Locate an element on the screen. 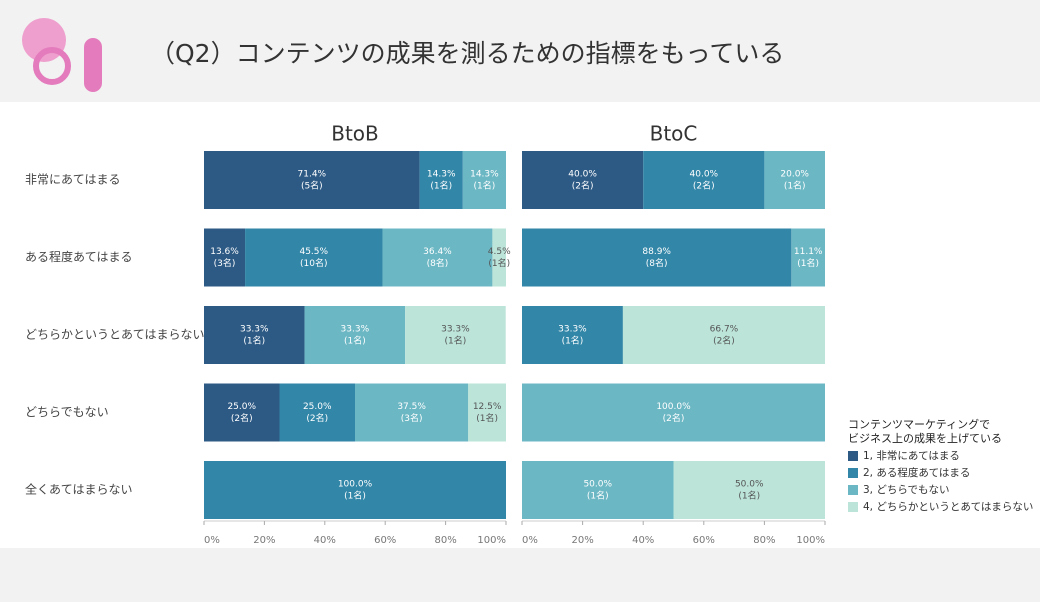 Image resolution: width=1040 pixels, height=602 pixels. data-label: 12.5% is located at coordinates (487, 407).